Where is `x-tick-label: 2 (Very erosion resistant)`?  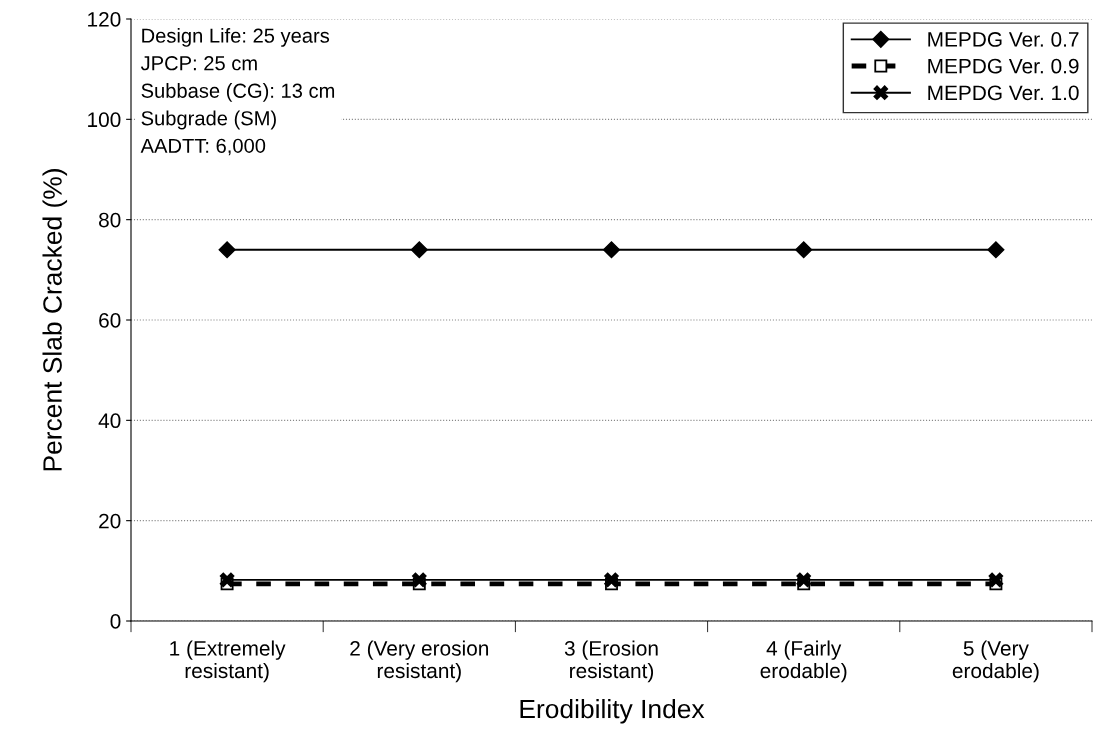 x-tick-label: 2 (Very erosion resistant) is located at coordinates (419, 661).